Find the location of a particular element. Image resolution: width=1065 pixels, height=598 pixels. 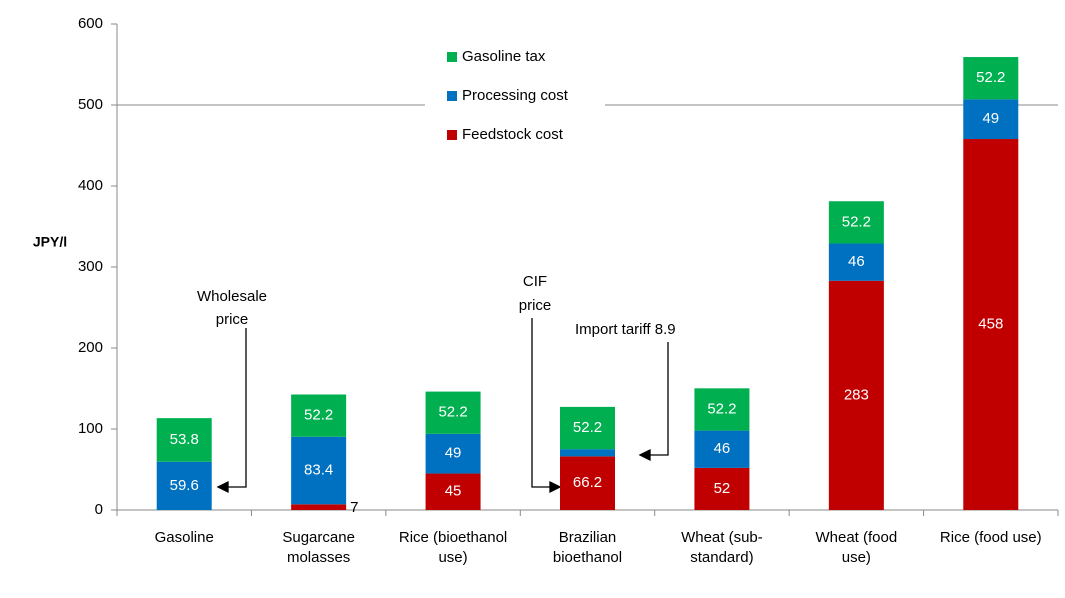

annotation-line: Wholesale is located at coordinates (232, 296).